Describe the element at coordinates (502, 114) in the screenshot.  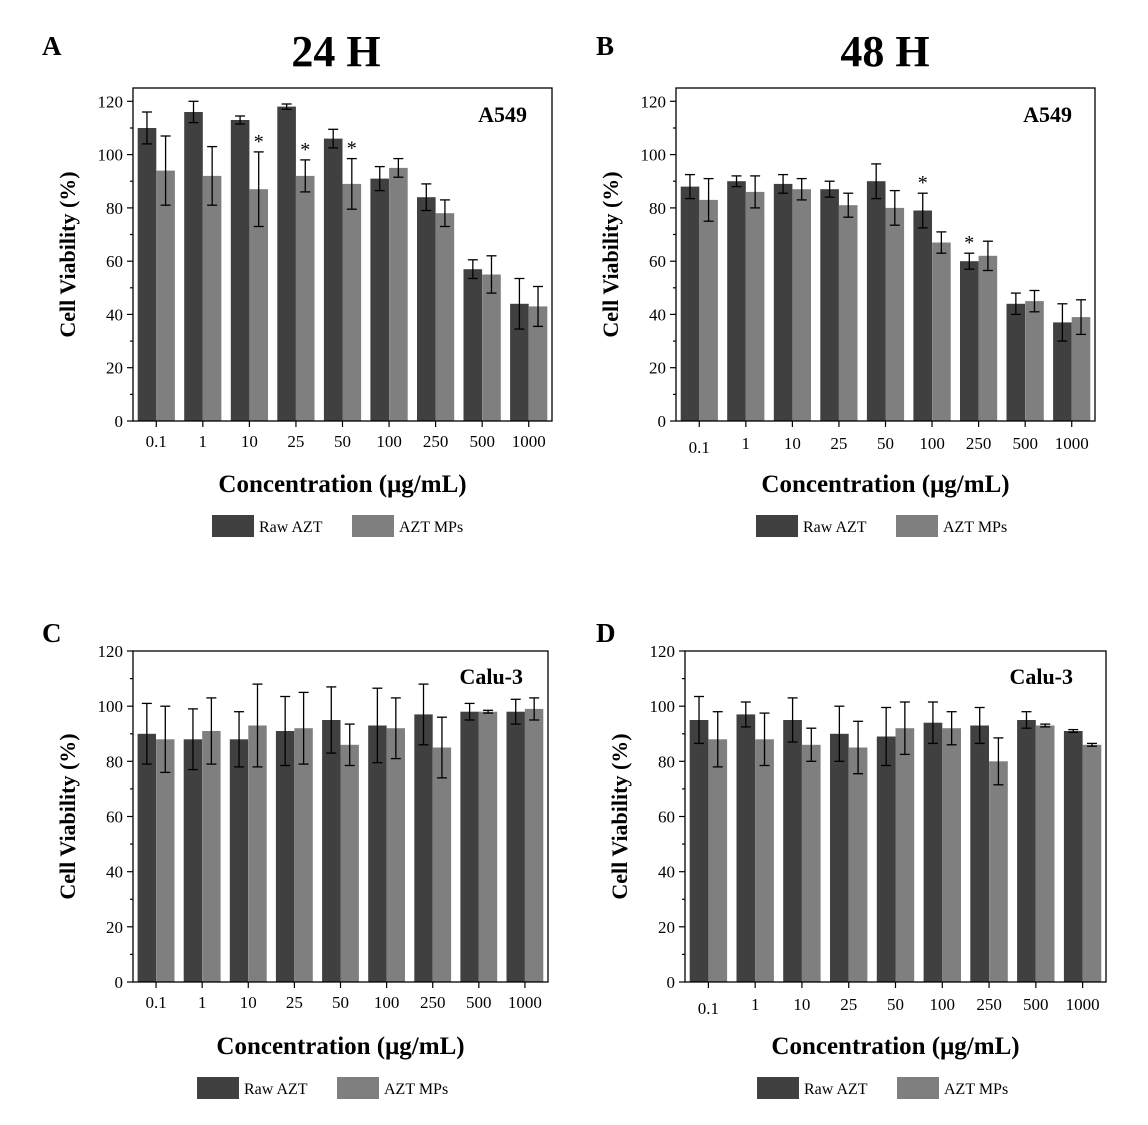
I see `cell-line-label: A549` at that location.